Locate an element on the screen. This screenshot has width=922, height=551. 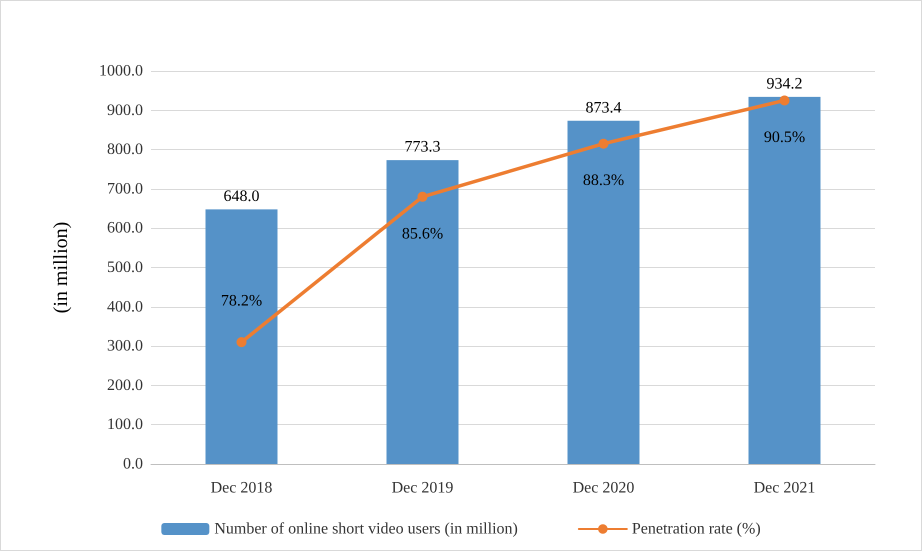
y-tick-label: 400.0 is located at coordinates (125, 307).